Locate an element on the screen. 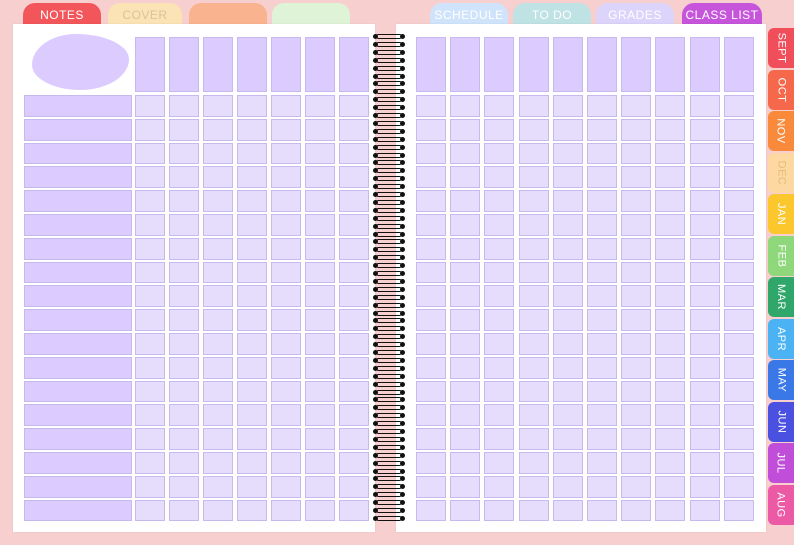 The image size is (794, 545). month-tab-jul: JUL is located at coordinates (781, 463).